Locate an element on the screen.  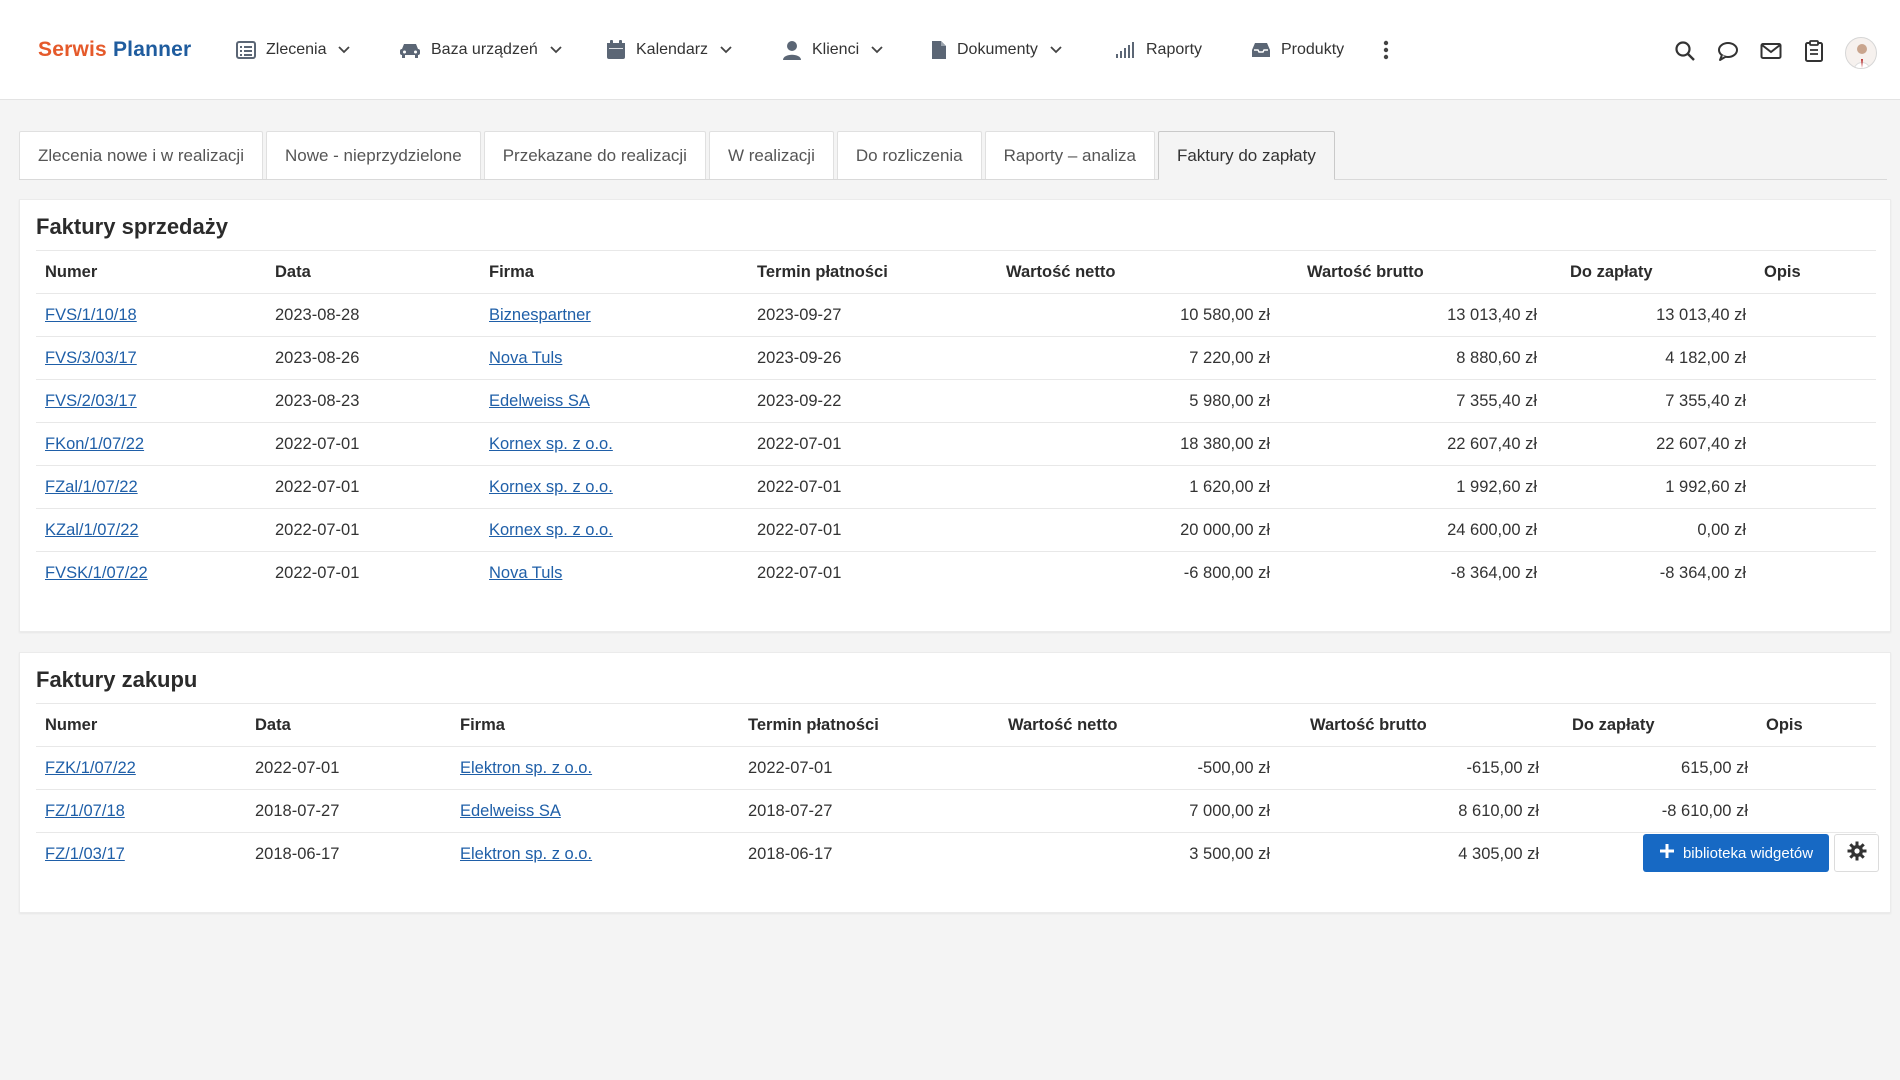
tab-do-rozliczenia: Do rozliczenia is located at coordinates (909, 155).